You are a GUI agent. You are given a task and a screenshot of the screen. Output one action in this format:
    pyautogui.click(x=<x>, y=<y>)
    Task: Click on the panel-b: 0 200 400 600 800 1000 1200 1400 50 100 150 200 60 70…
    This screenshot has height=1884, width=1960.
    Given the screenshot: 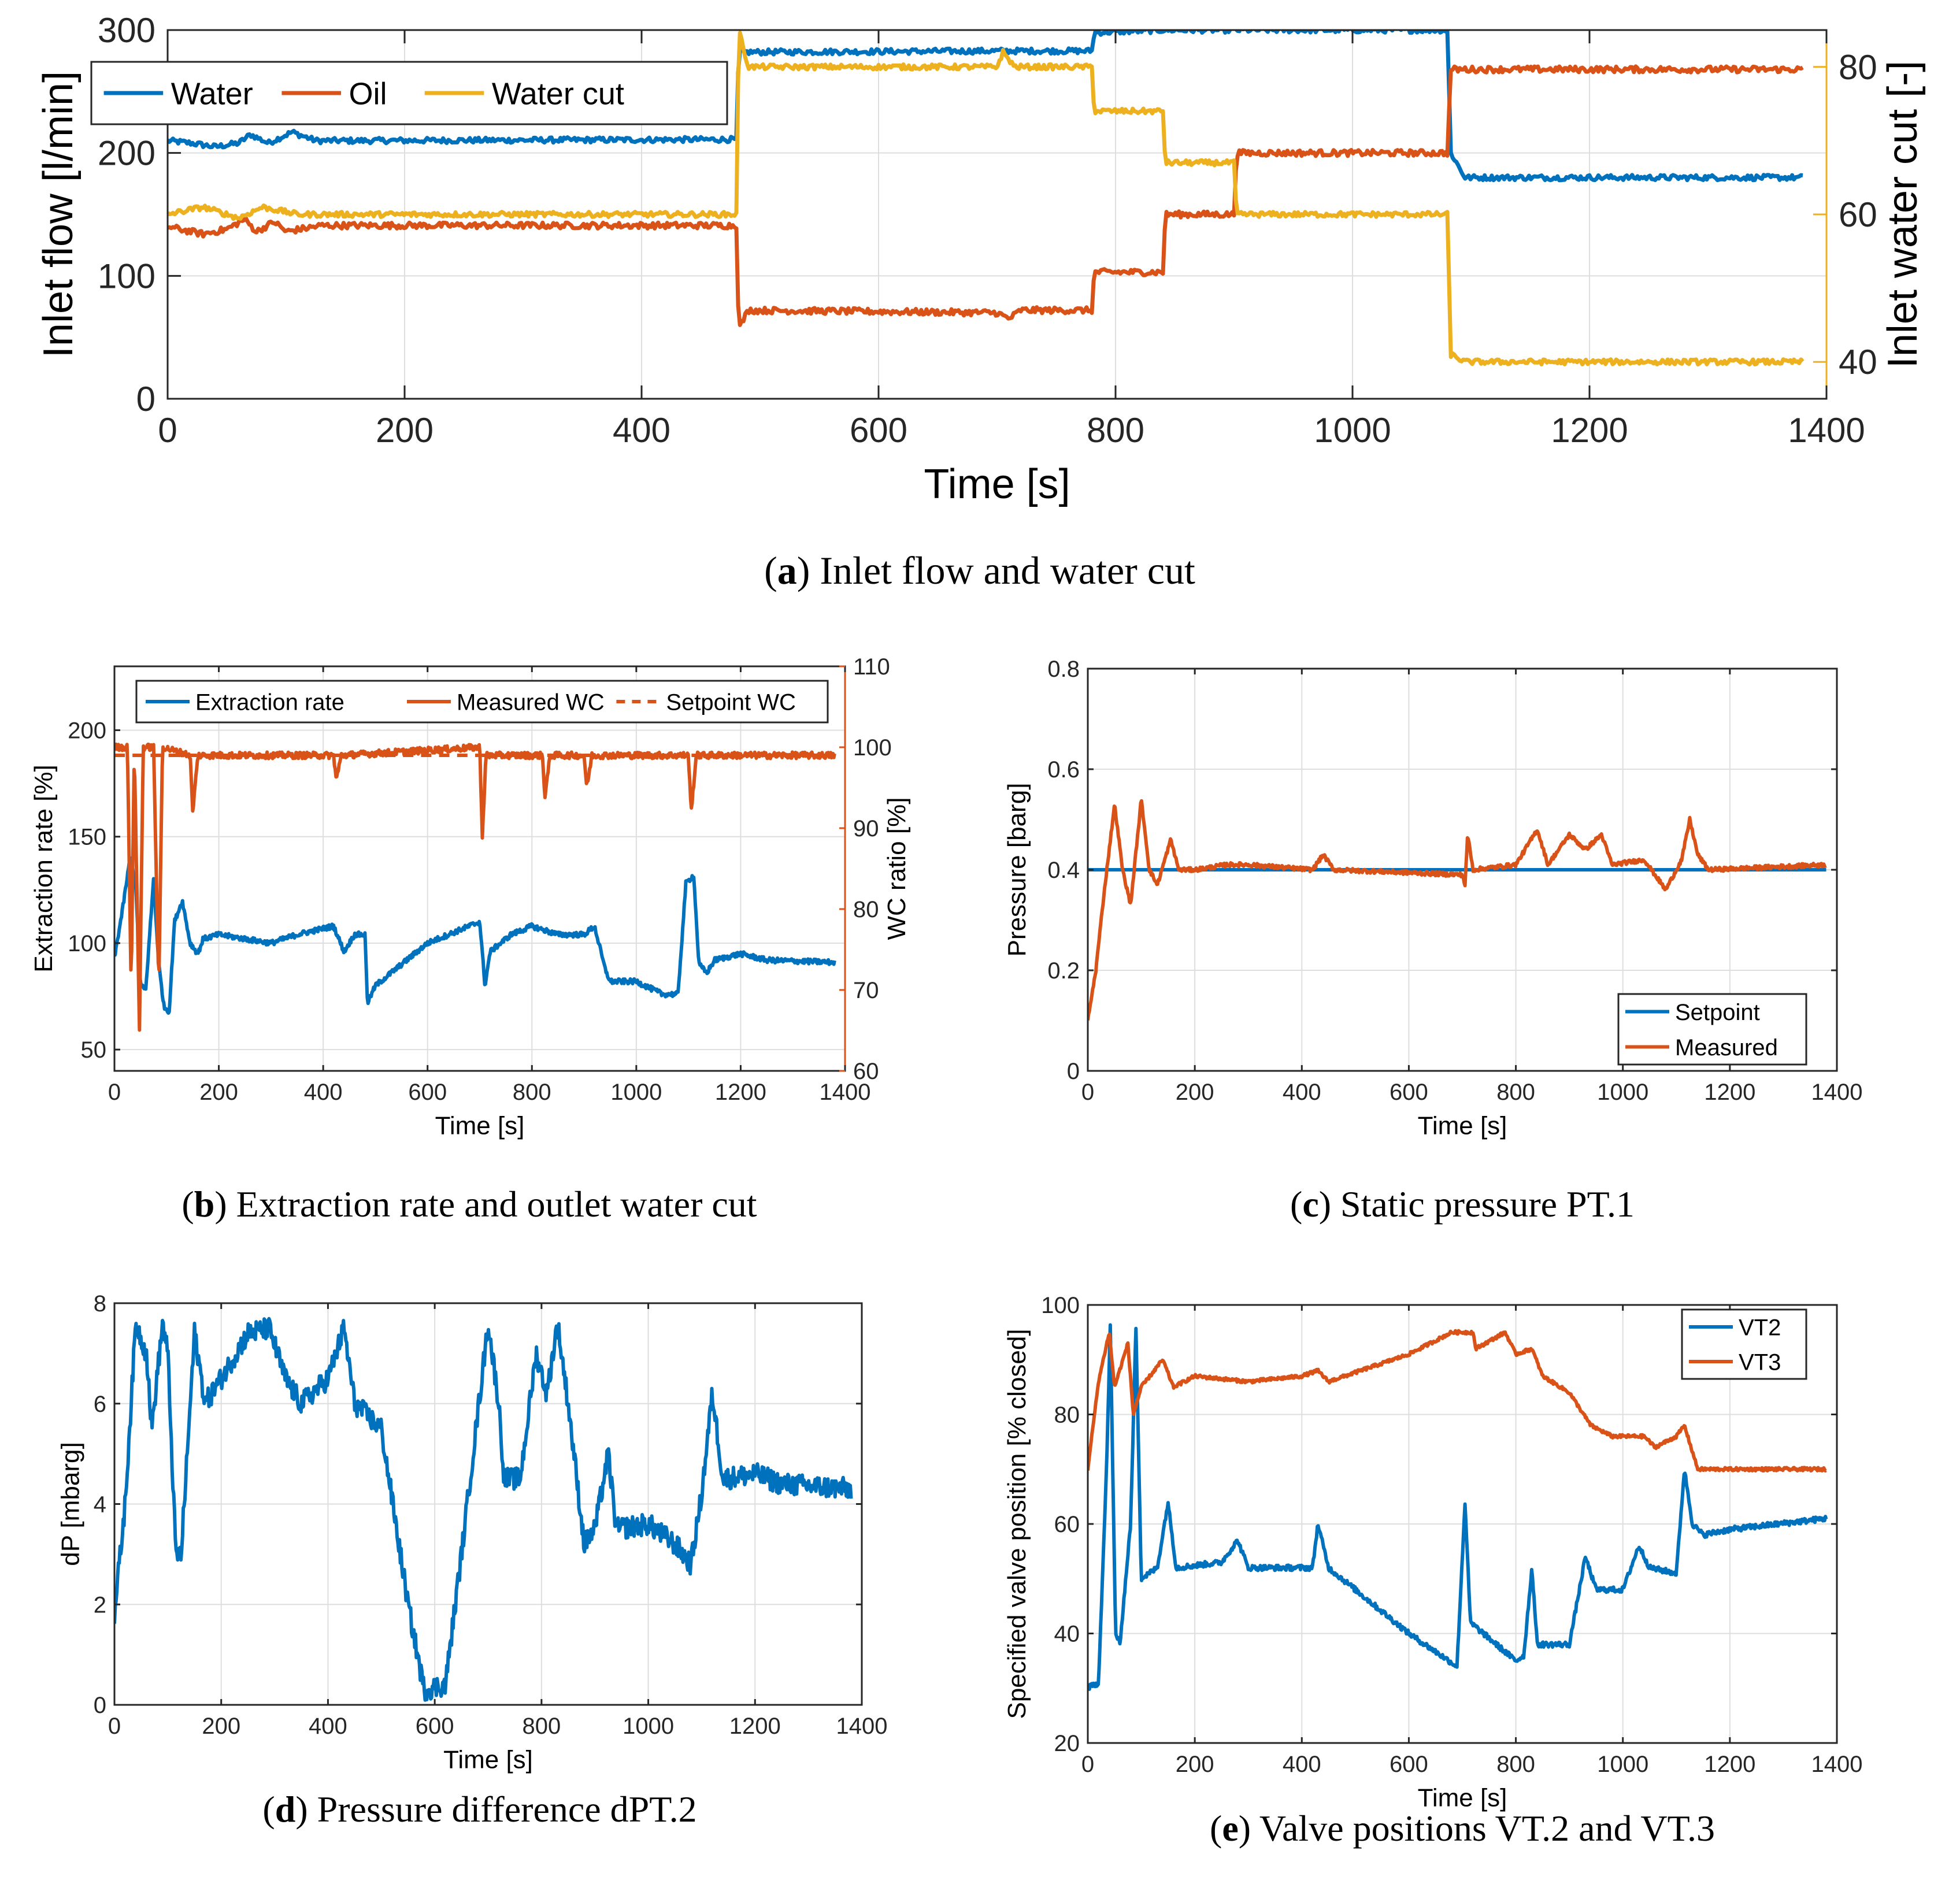 What is the action you would take?
    pyautogui.click(x=470, y=939)
    